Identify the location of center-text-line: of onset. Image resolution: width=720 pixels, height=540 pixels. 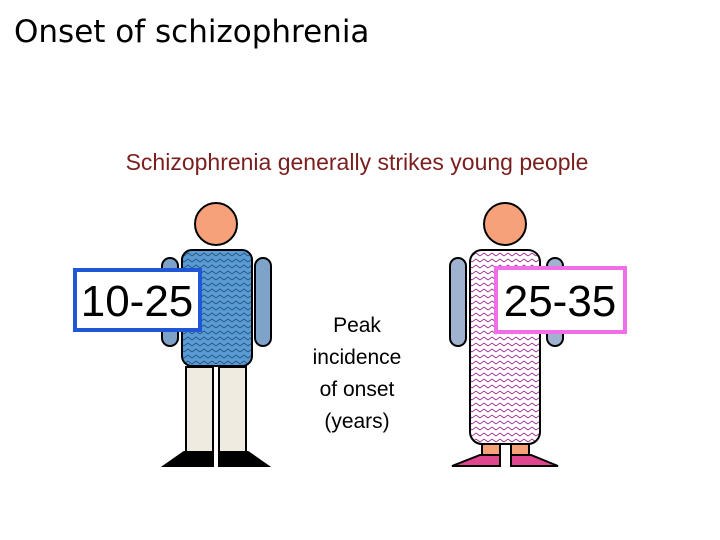
(357, 389).